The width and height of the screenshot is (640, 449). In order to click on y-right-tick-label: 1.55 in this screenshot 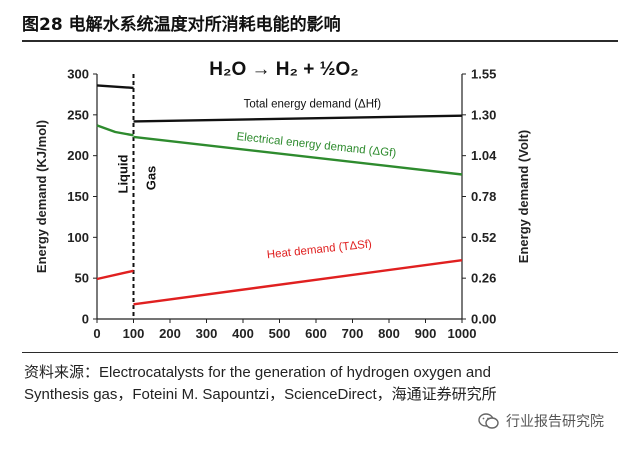, I will do `click(483, 74)`.